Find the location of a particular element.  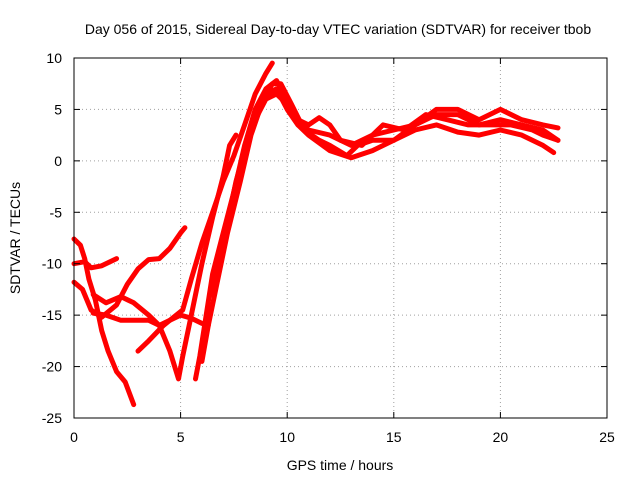

x-tick-label: 5 is located at coordinates (181, 437).